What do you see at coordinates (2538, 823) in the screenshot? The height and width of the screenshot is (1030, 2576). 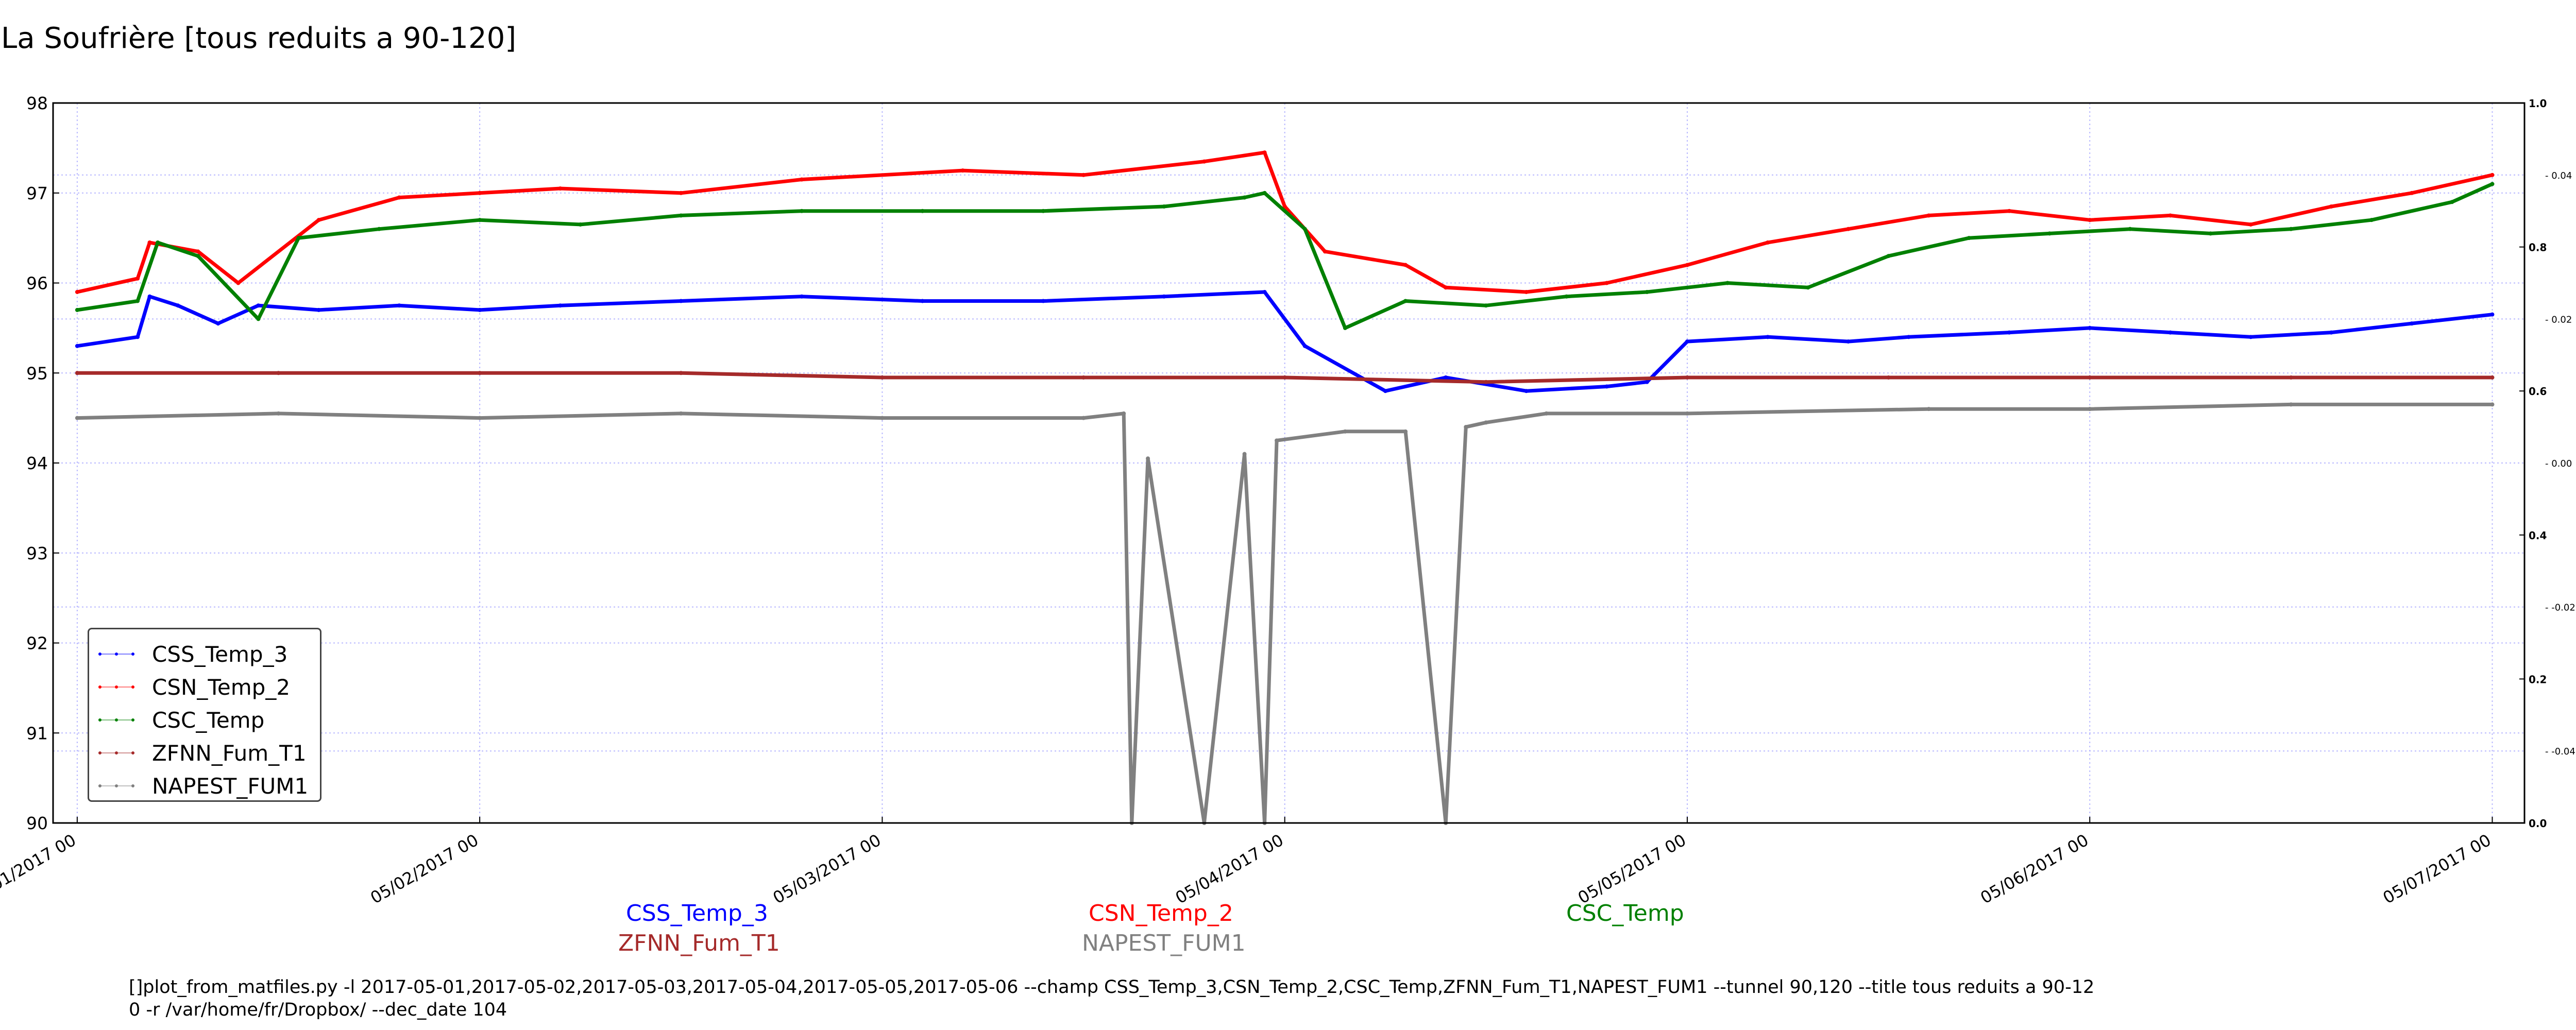 I see `right-outer-tick-label: 0.0` at bounding box center [2538, 823].